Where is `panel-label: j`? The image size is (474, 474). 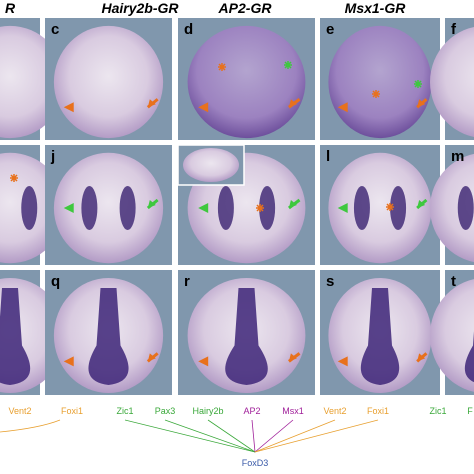
panel-label: j is located at coordinates (52, 156).